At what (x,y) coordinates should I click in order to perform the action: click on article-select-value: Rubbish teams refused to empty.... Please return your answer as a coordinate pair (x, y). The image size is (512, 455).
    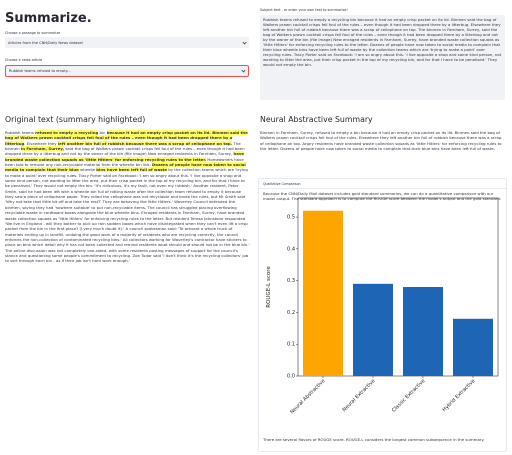
    Looking at the image, I should click on (40, 71).